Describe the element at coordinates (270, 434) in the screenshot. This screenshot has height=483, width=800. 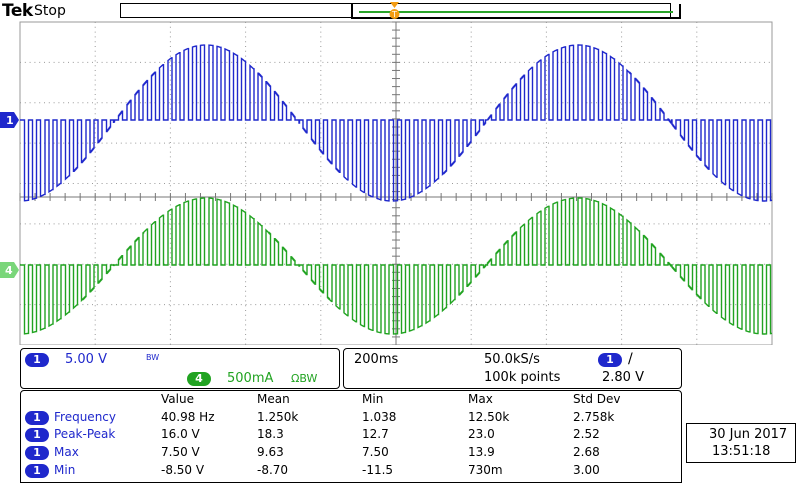
I see `meas-mean: 18.3` at that location.